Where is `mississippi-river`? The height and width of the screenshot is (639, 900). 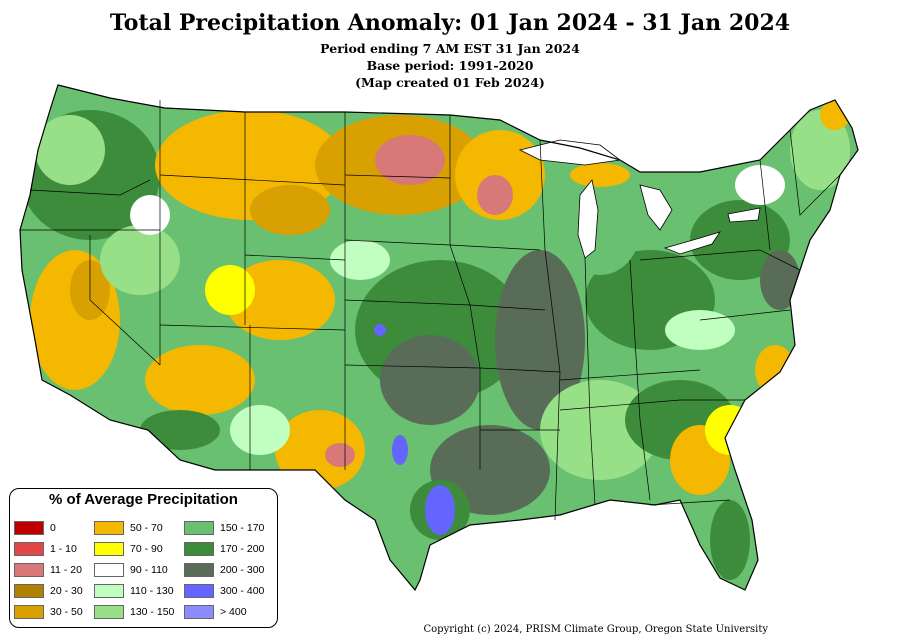
mississippi-river is located at coordinates (550, 330).